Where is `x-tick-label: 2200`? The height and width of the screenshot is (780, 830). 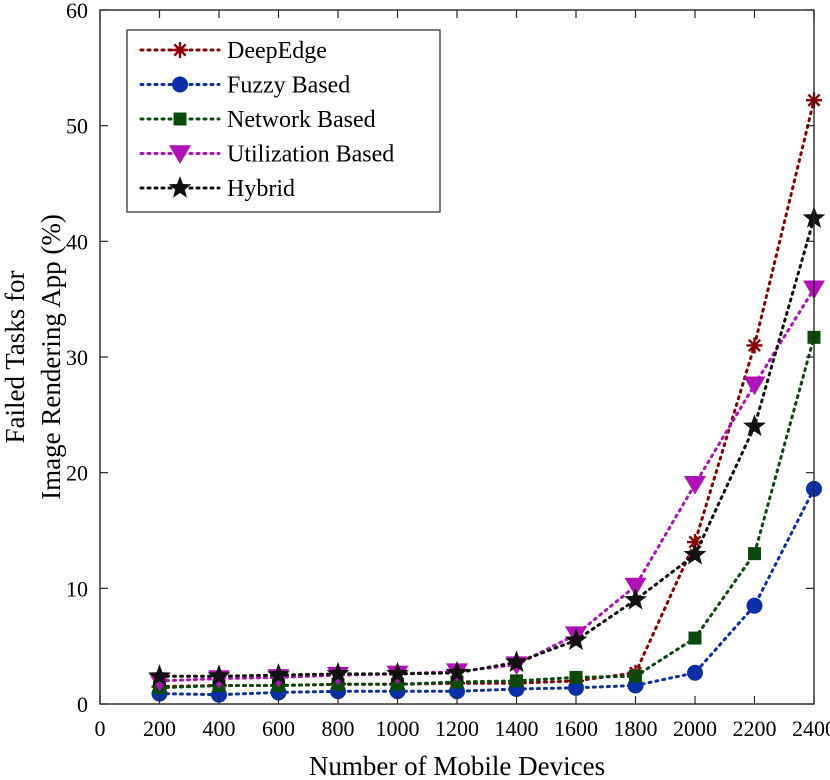 x-tick-label: 2200 is located at coordinates (755, 728).